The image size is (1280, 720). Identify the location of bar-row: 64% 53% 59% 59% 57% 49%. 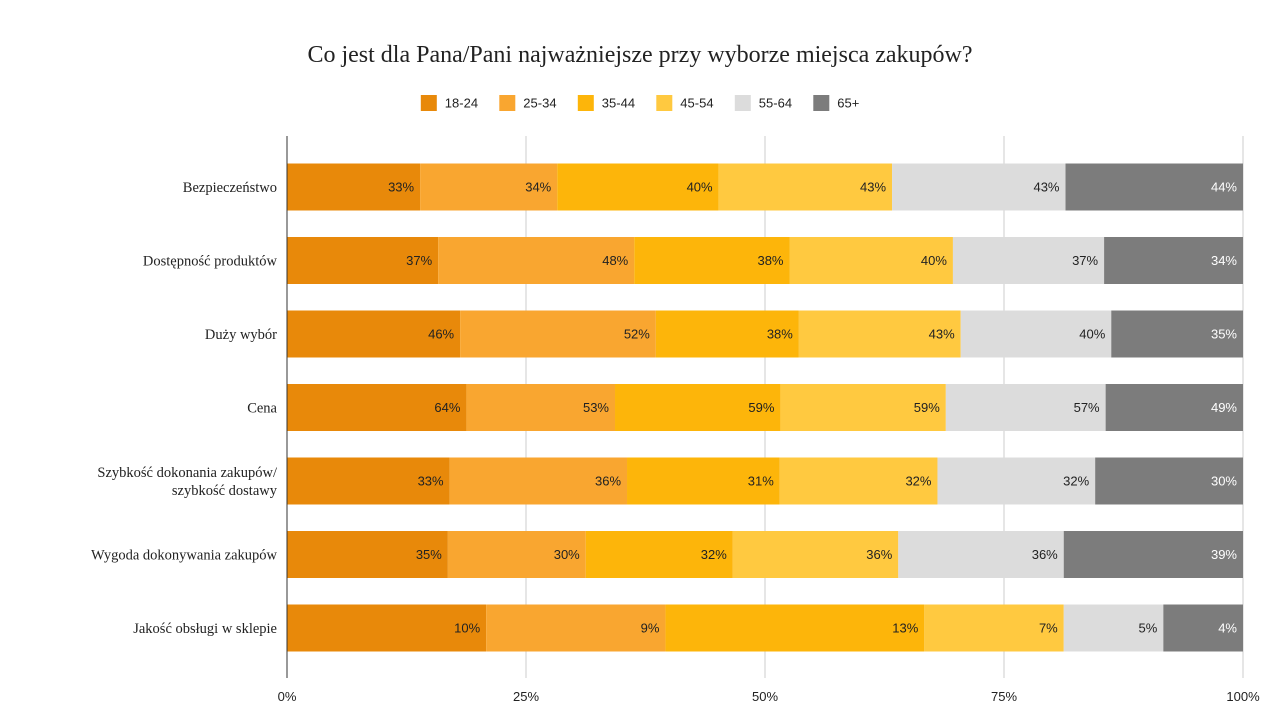
(765, 407).